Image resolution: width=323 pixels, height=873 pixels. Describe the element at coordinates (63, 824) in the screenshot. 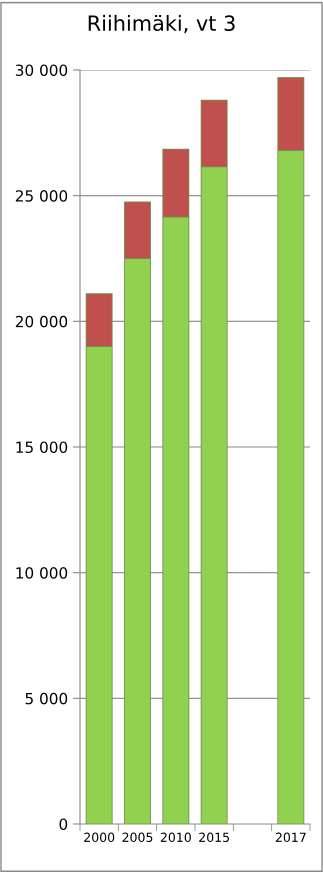

I see `y-tick-label: 0` at that location.